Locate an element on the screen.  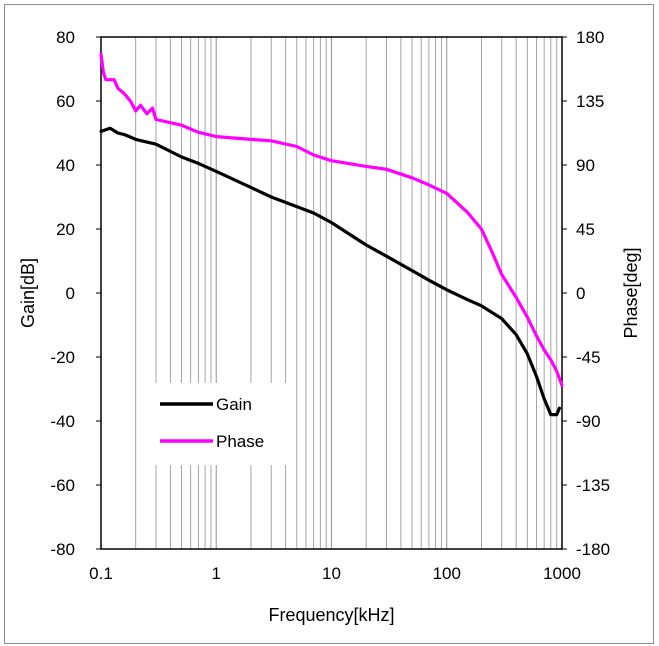
y-tick-label: 40 is located at coordinates (65, 165).